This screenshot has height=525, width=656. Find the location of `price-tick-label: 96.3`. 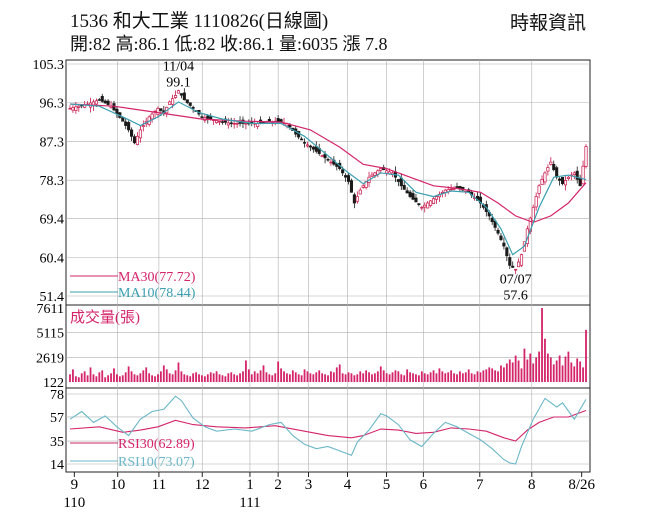

price-tick-label: 96.3 is located at coordinates (52, 104).